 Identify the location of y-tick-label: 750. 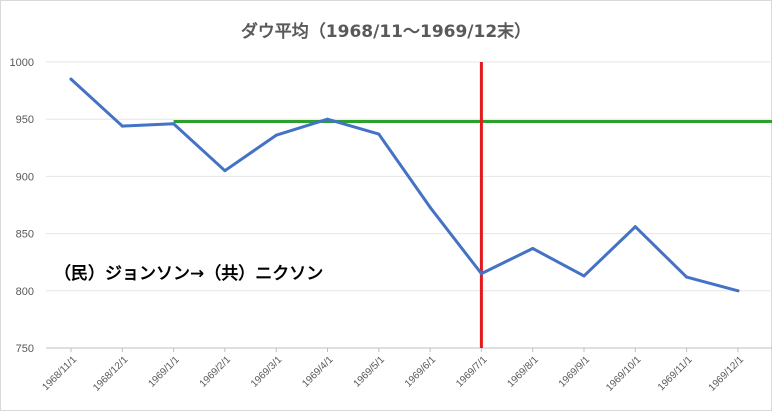
(25, 349).